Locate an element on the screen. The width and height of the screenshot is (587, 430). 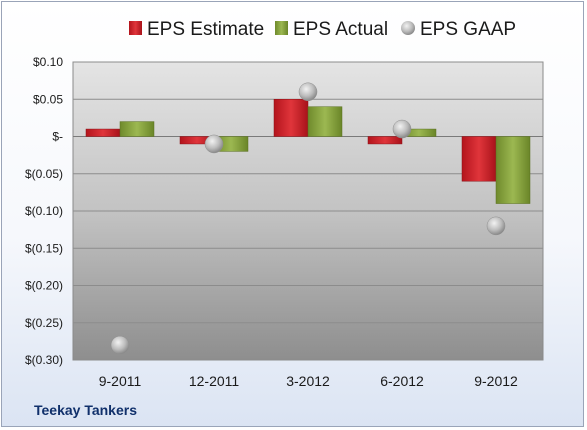
legend-label-estimate: EPS Estimate is located at coordinates (205, 29).